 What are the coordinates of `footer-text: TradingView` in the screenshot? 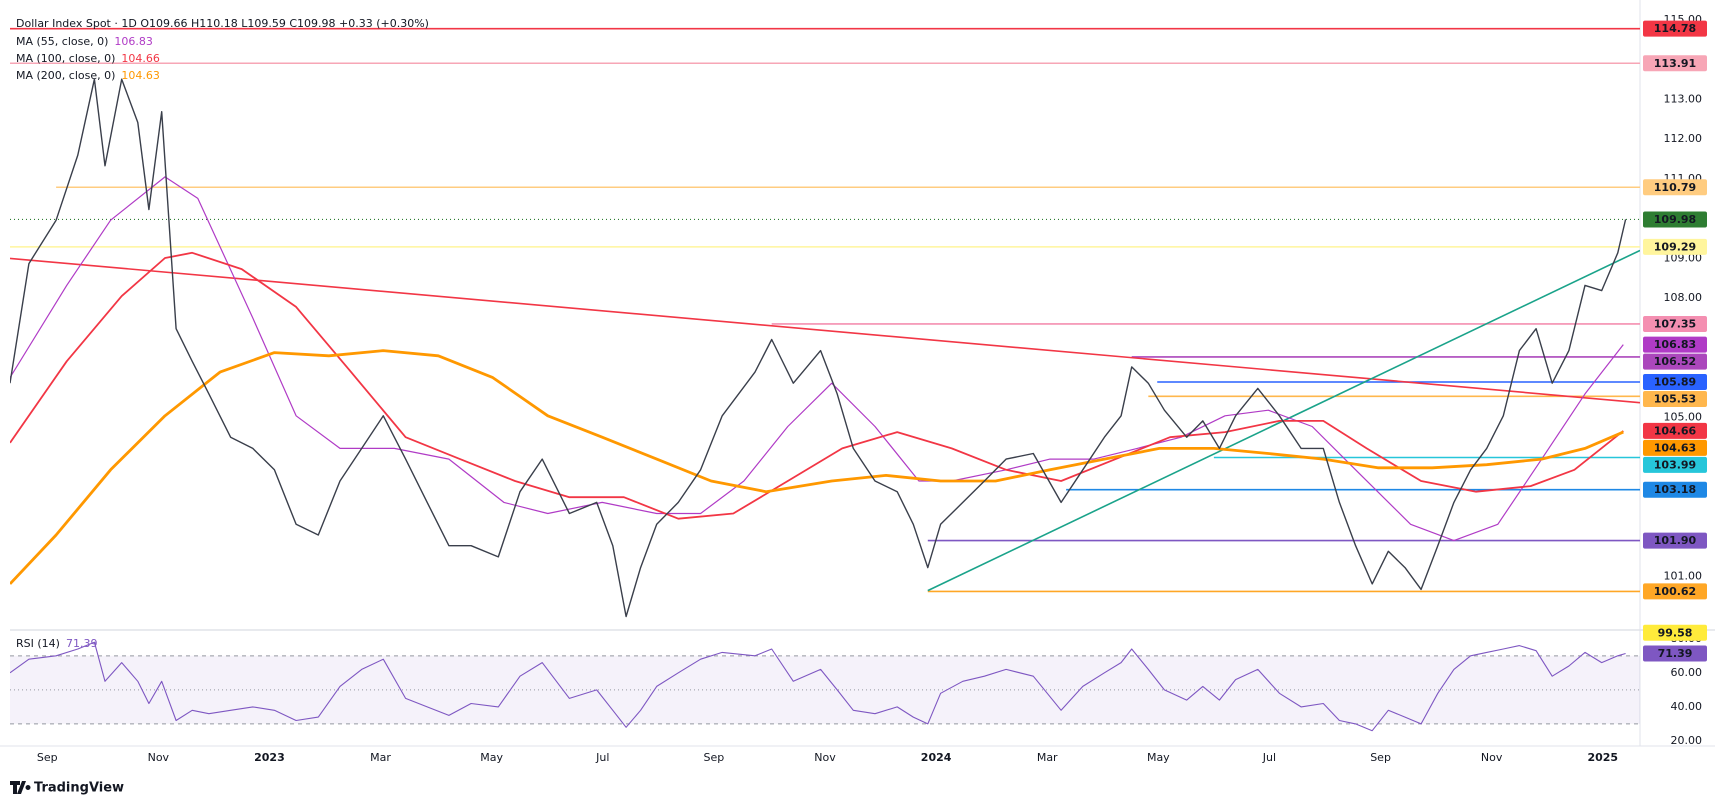 It's located at (79, 788).